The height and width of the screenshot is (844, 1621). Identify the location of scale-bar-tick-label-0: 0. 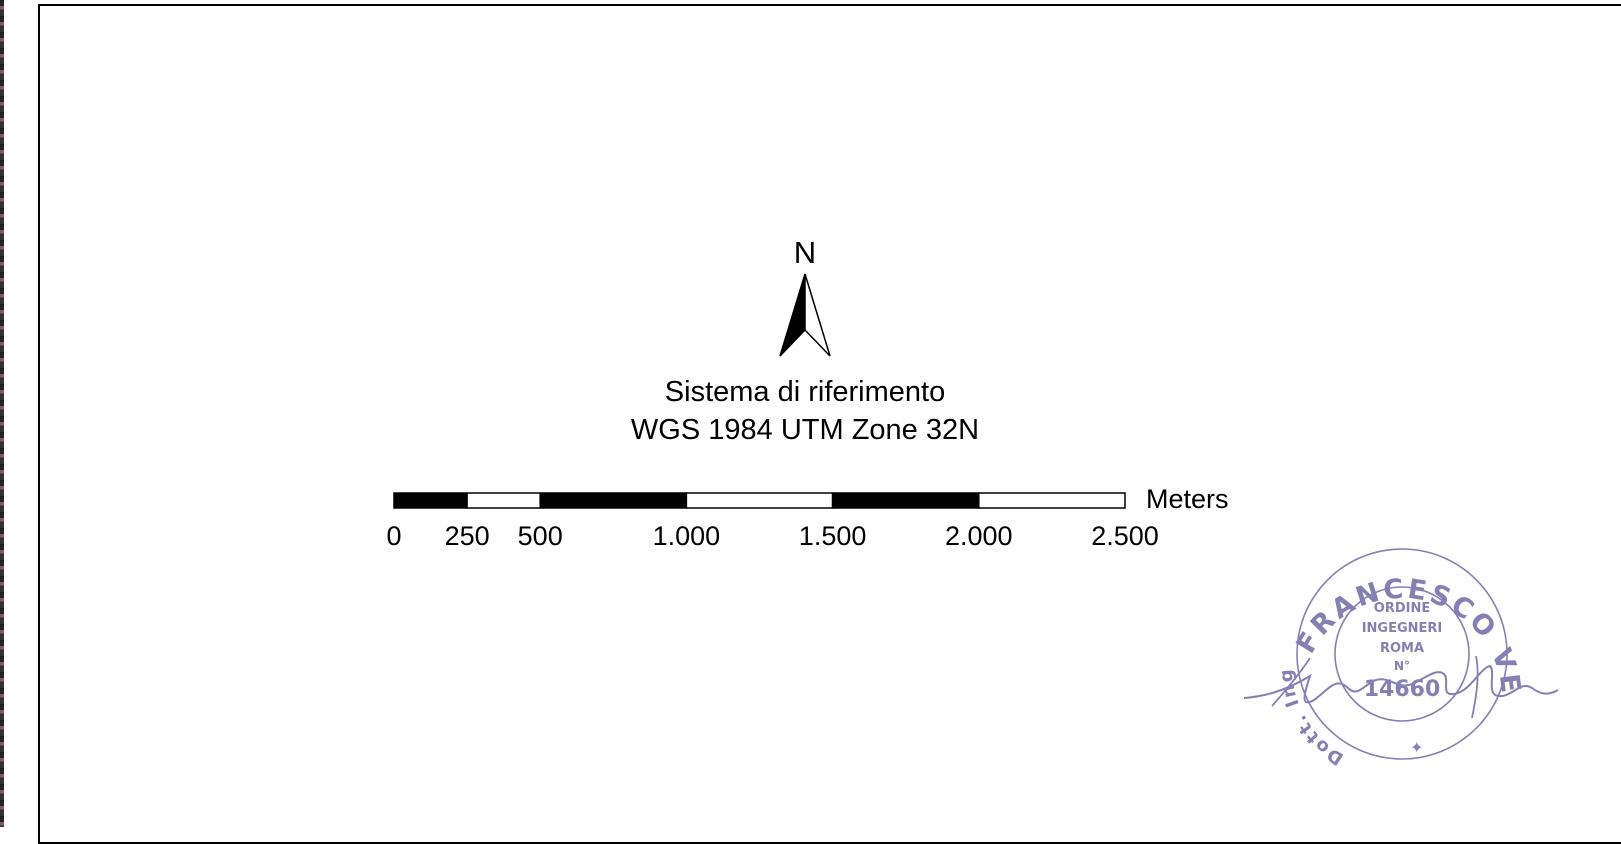
(394, 536).